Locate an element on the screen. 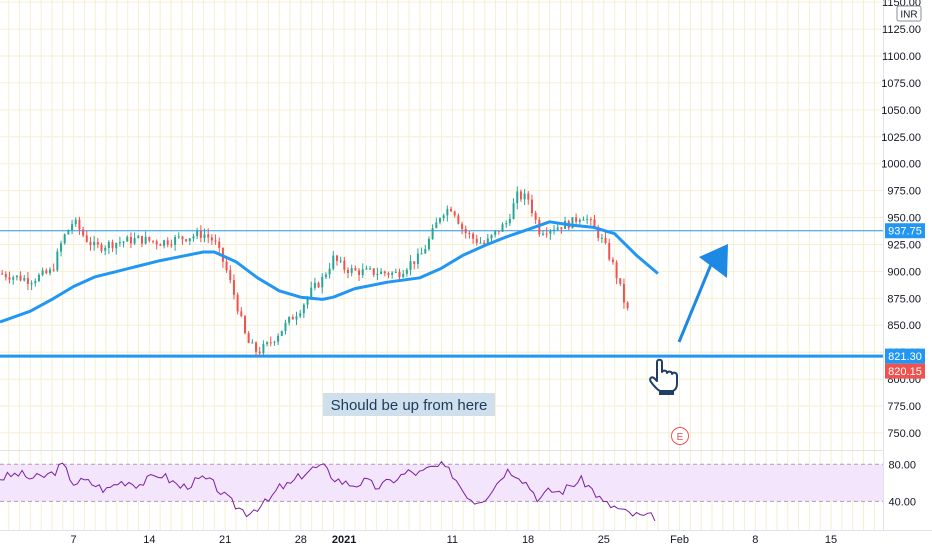  time-tick-label: 15 is located at coordinates (831, 540).